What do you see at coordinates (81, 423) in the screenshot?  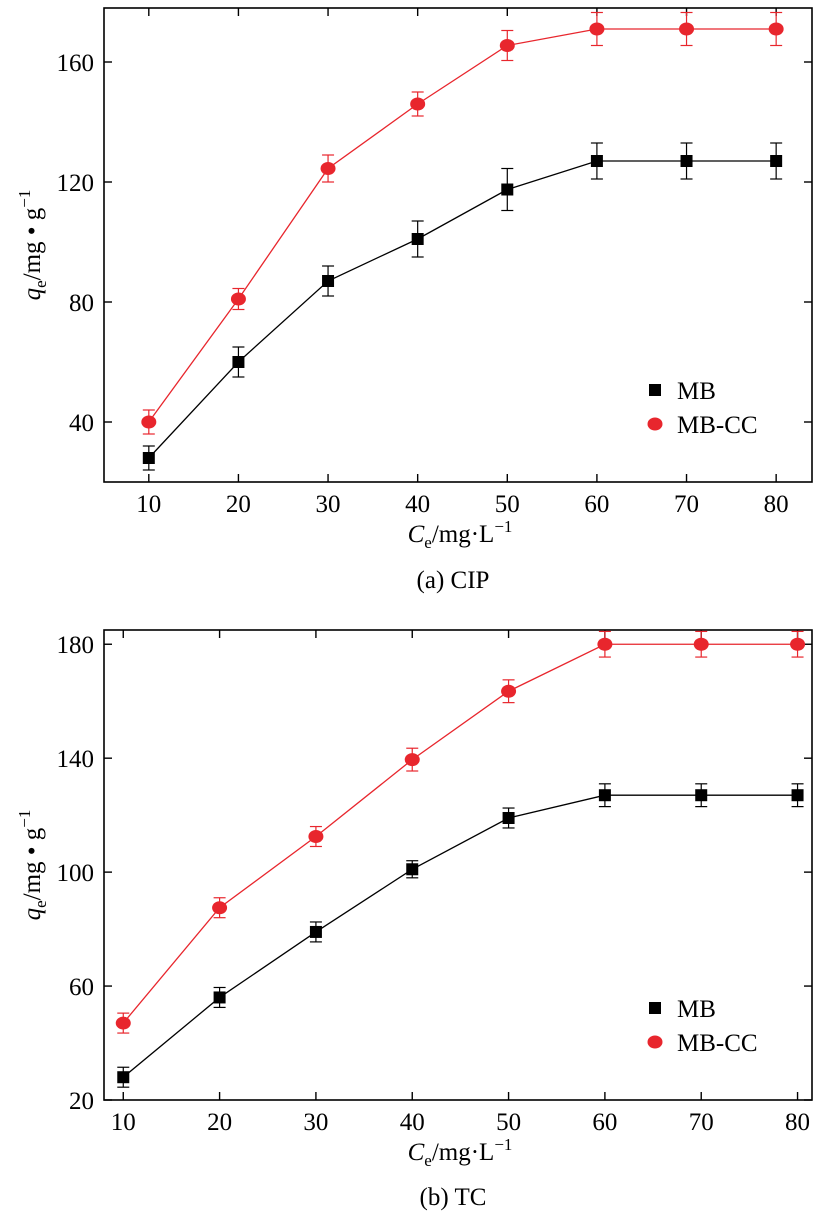 I see `y-tick-label: 40` at bounding box center [81, 423].